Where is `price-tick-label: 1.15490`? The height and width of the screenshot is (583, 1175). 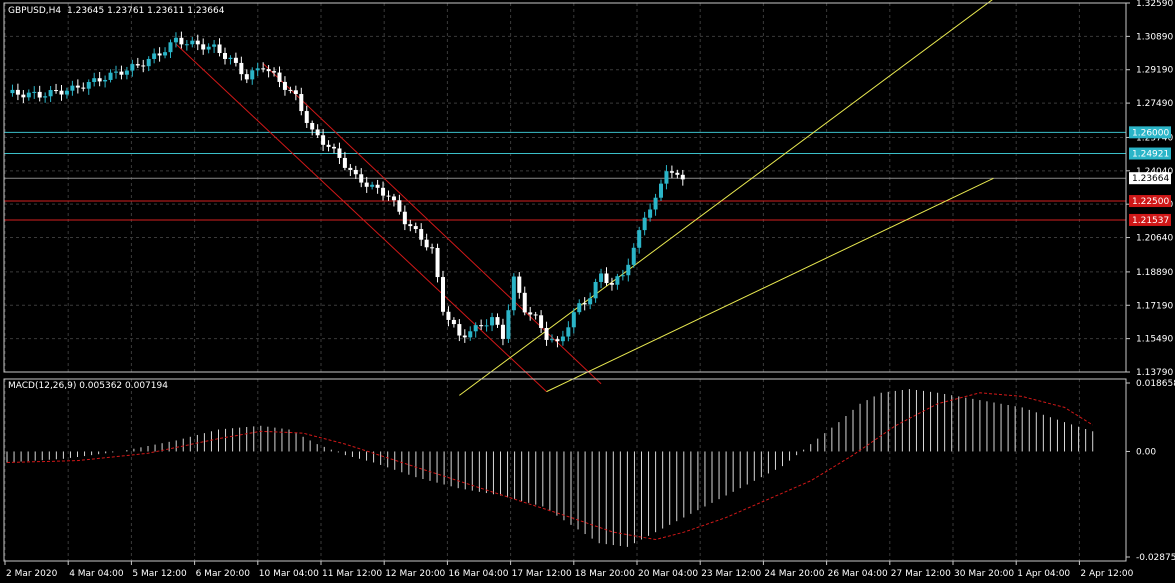 price-tick-label: 1.15490 is located at coordinates (1154, 340).